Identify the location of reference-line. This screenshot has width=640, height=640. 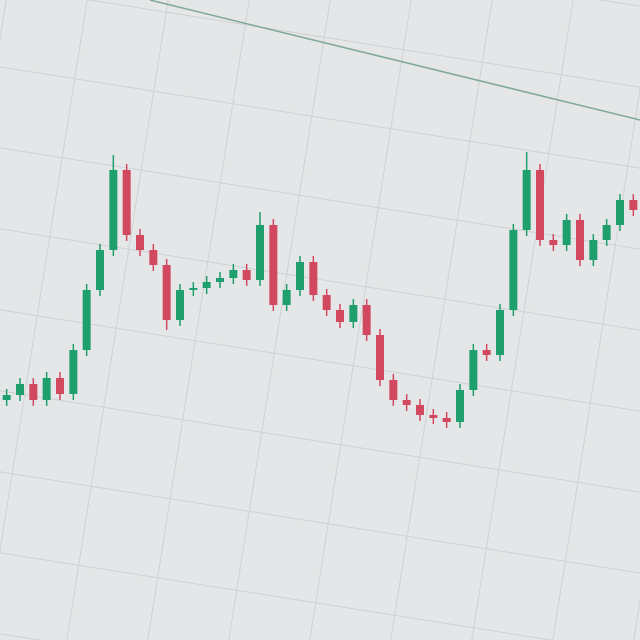
(394, 60).